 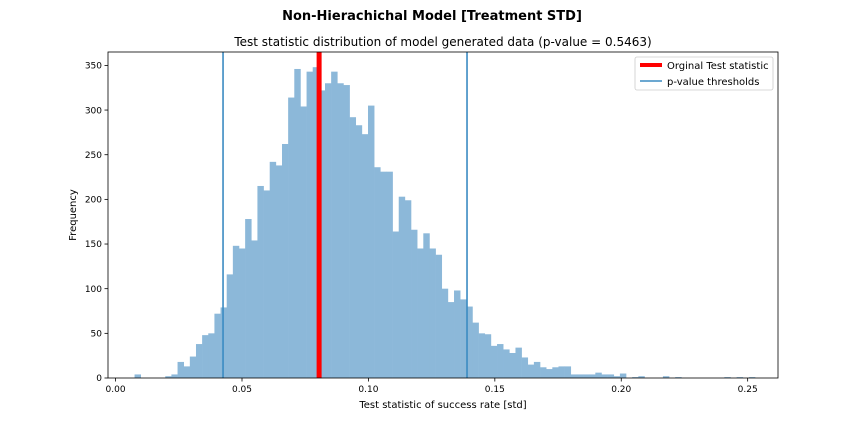 I want to click on legend-entry-original: Orginal Test statistic, so click(x=718, y=66).